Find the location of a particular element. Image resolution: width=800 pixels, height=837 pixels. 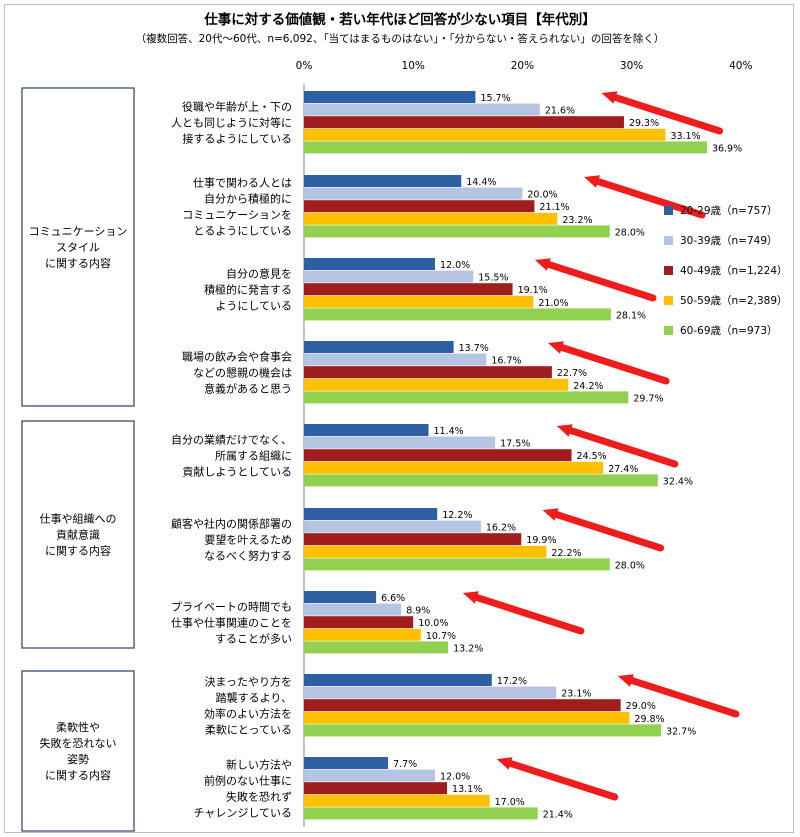

data-label: 17.0% is located at coordinates (510, 802).